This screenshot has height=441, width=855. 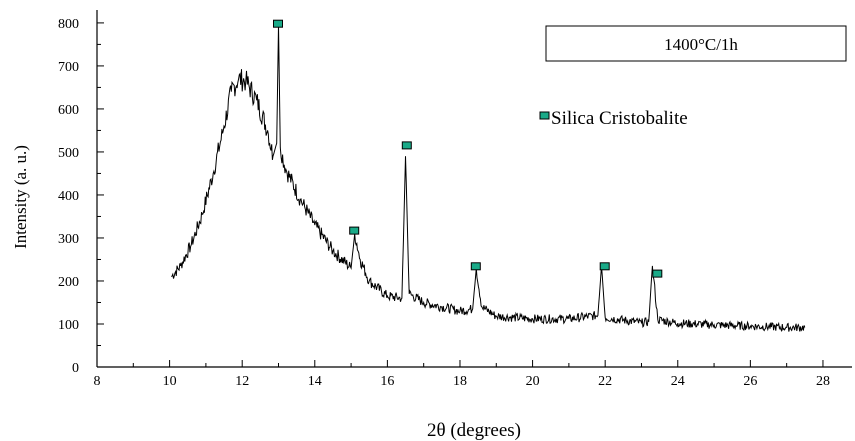 What do you see at coordinates (460, 381) in the screenshot?
I see `x-tick-label: 18` at bounding box center [460, 381].